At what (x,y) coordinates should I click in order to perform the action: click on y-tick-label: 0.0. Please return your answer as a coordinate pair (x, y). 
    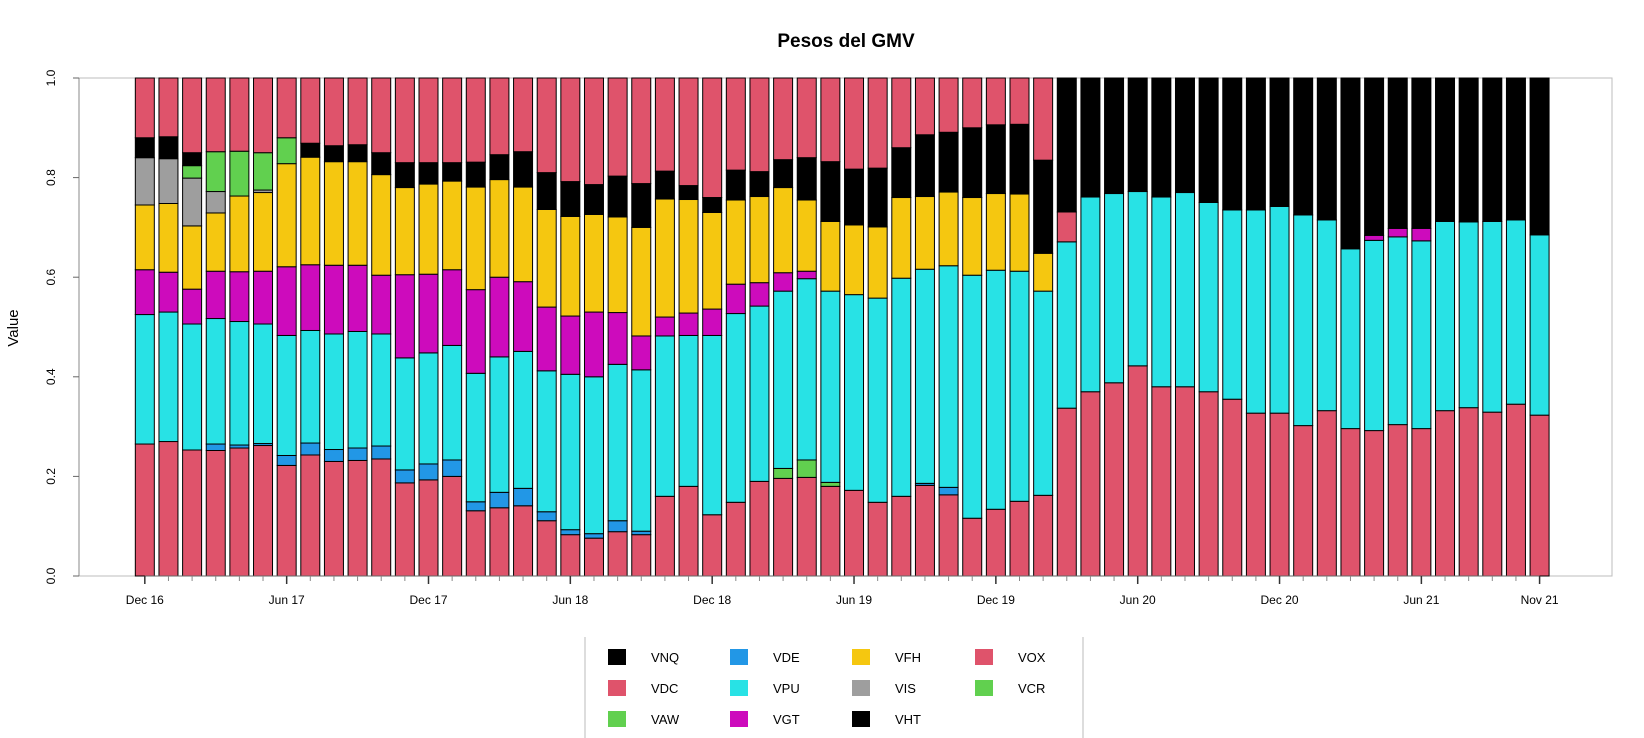
    Looking at the image, I should click on (51, 575).